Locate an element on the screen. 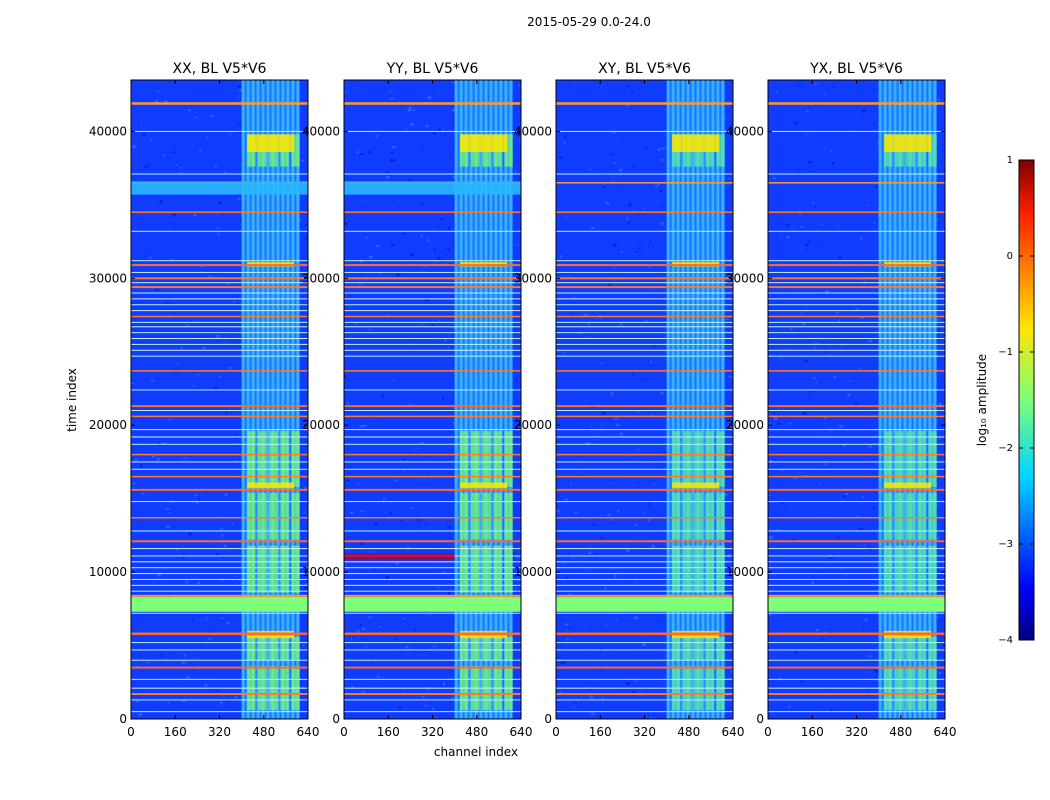  x-axis-label: channel index is located at coordinates (476, 752).